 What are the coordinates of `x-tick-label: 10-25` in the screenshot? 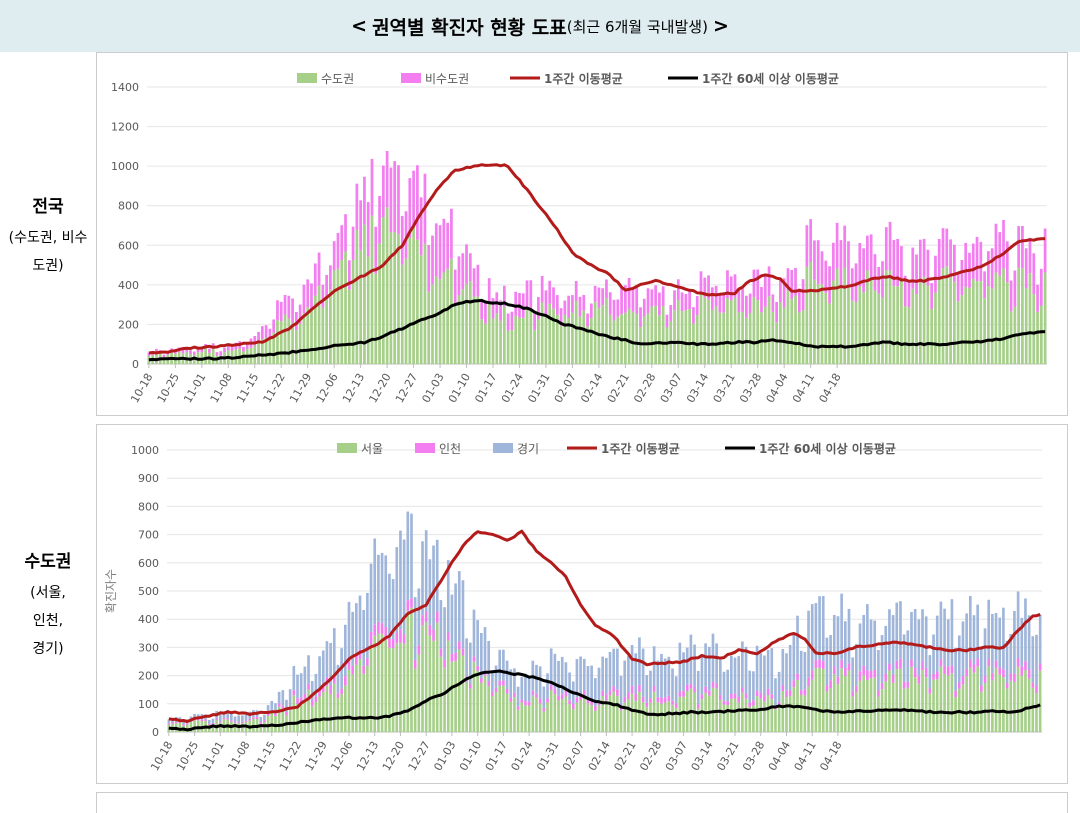 It's located at (168, 388).